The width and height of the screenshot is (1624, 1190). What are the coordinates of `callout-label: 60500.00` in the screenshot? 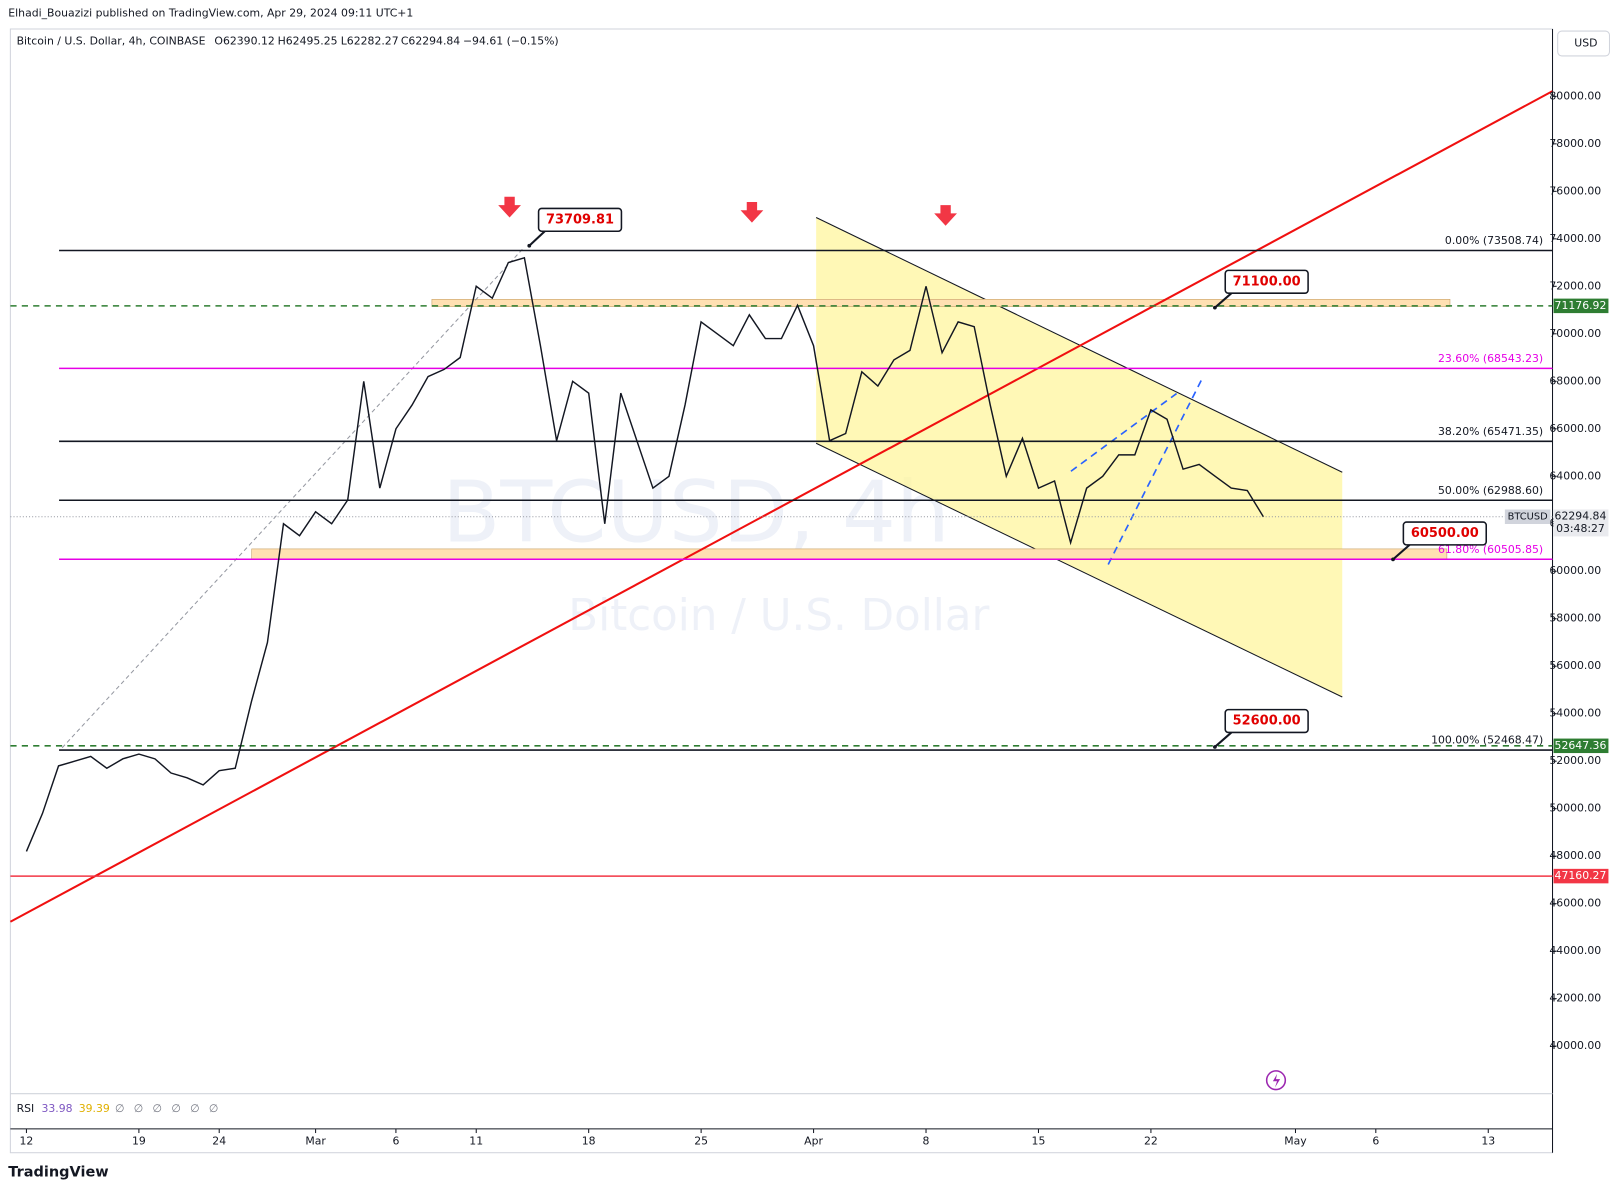 It's located at (1445, 533).